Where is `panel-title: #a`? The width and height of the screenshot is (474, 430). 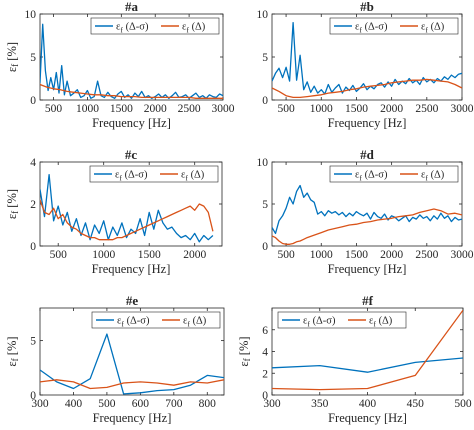 panel-title: #a is located at coordinates (132, 7).